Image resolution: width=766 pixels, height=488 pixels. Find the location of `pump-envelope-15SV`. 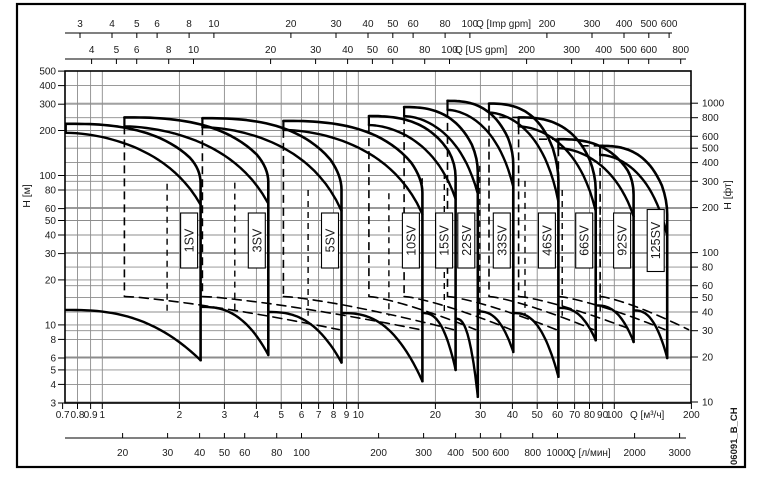

pump-envelope-15SV is located at coordinates (422, 243).